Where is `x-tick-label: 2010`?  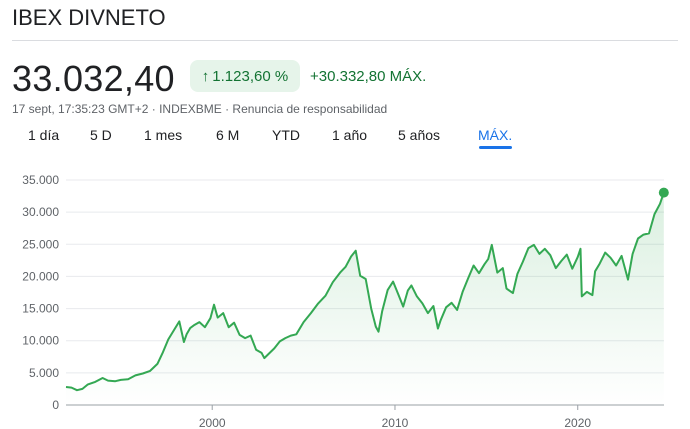 x-tick-label: 2010 is located at coordinates (395, 422).